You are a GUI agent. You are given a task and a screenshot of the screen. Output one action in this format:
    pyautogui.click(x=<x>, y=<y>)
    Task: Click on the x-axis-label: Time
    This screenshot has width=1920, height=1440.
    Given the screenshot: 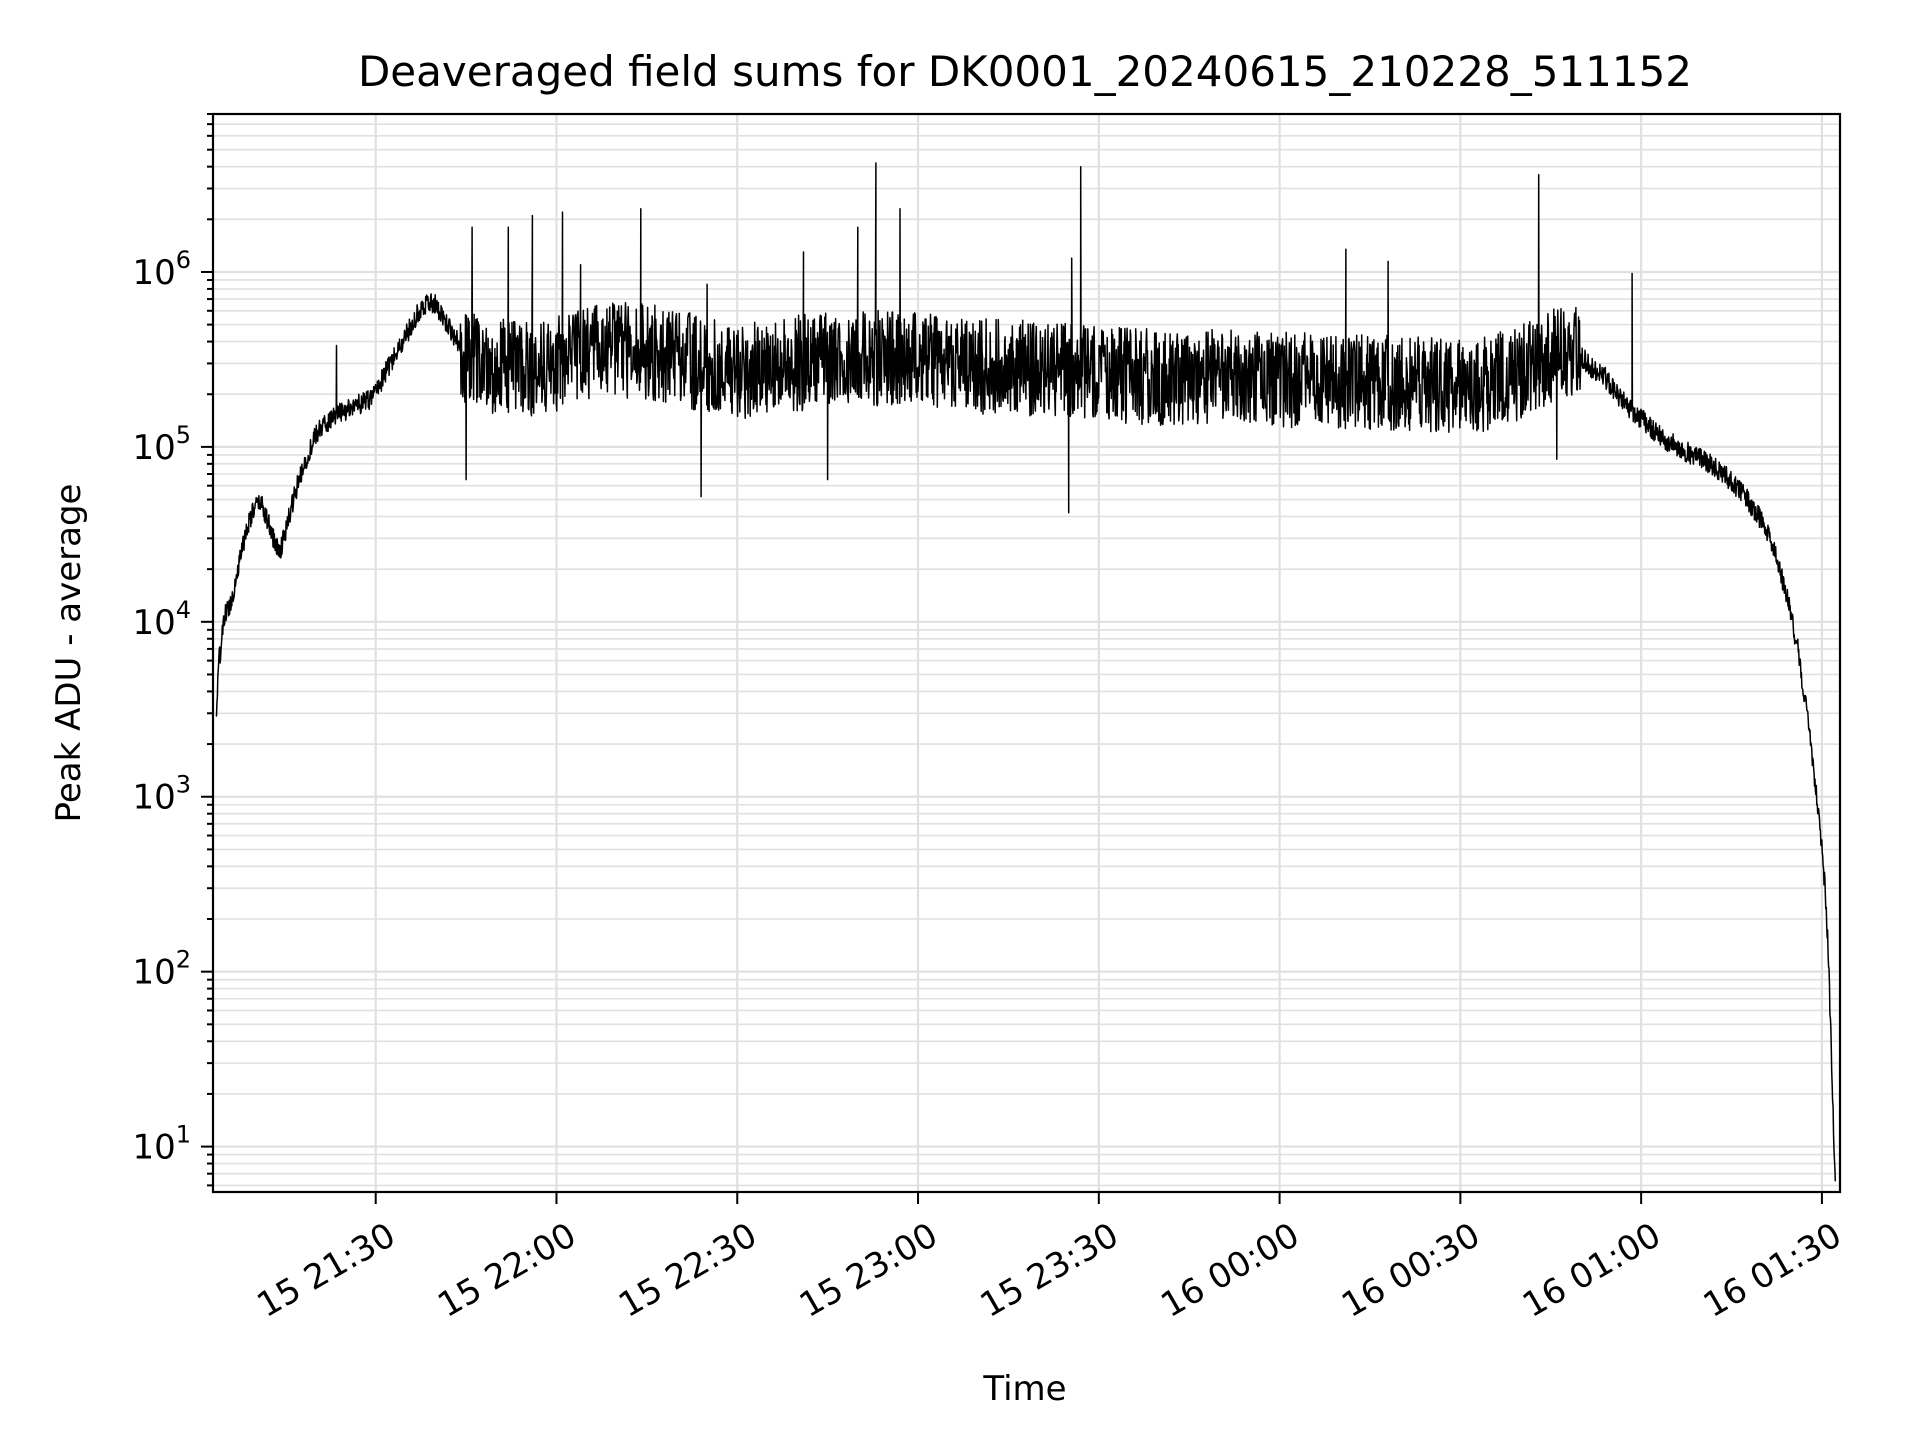 What is the action you would take?
    pyautogui.click(x=1024, y=1389)
    